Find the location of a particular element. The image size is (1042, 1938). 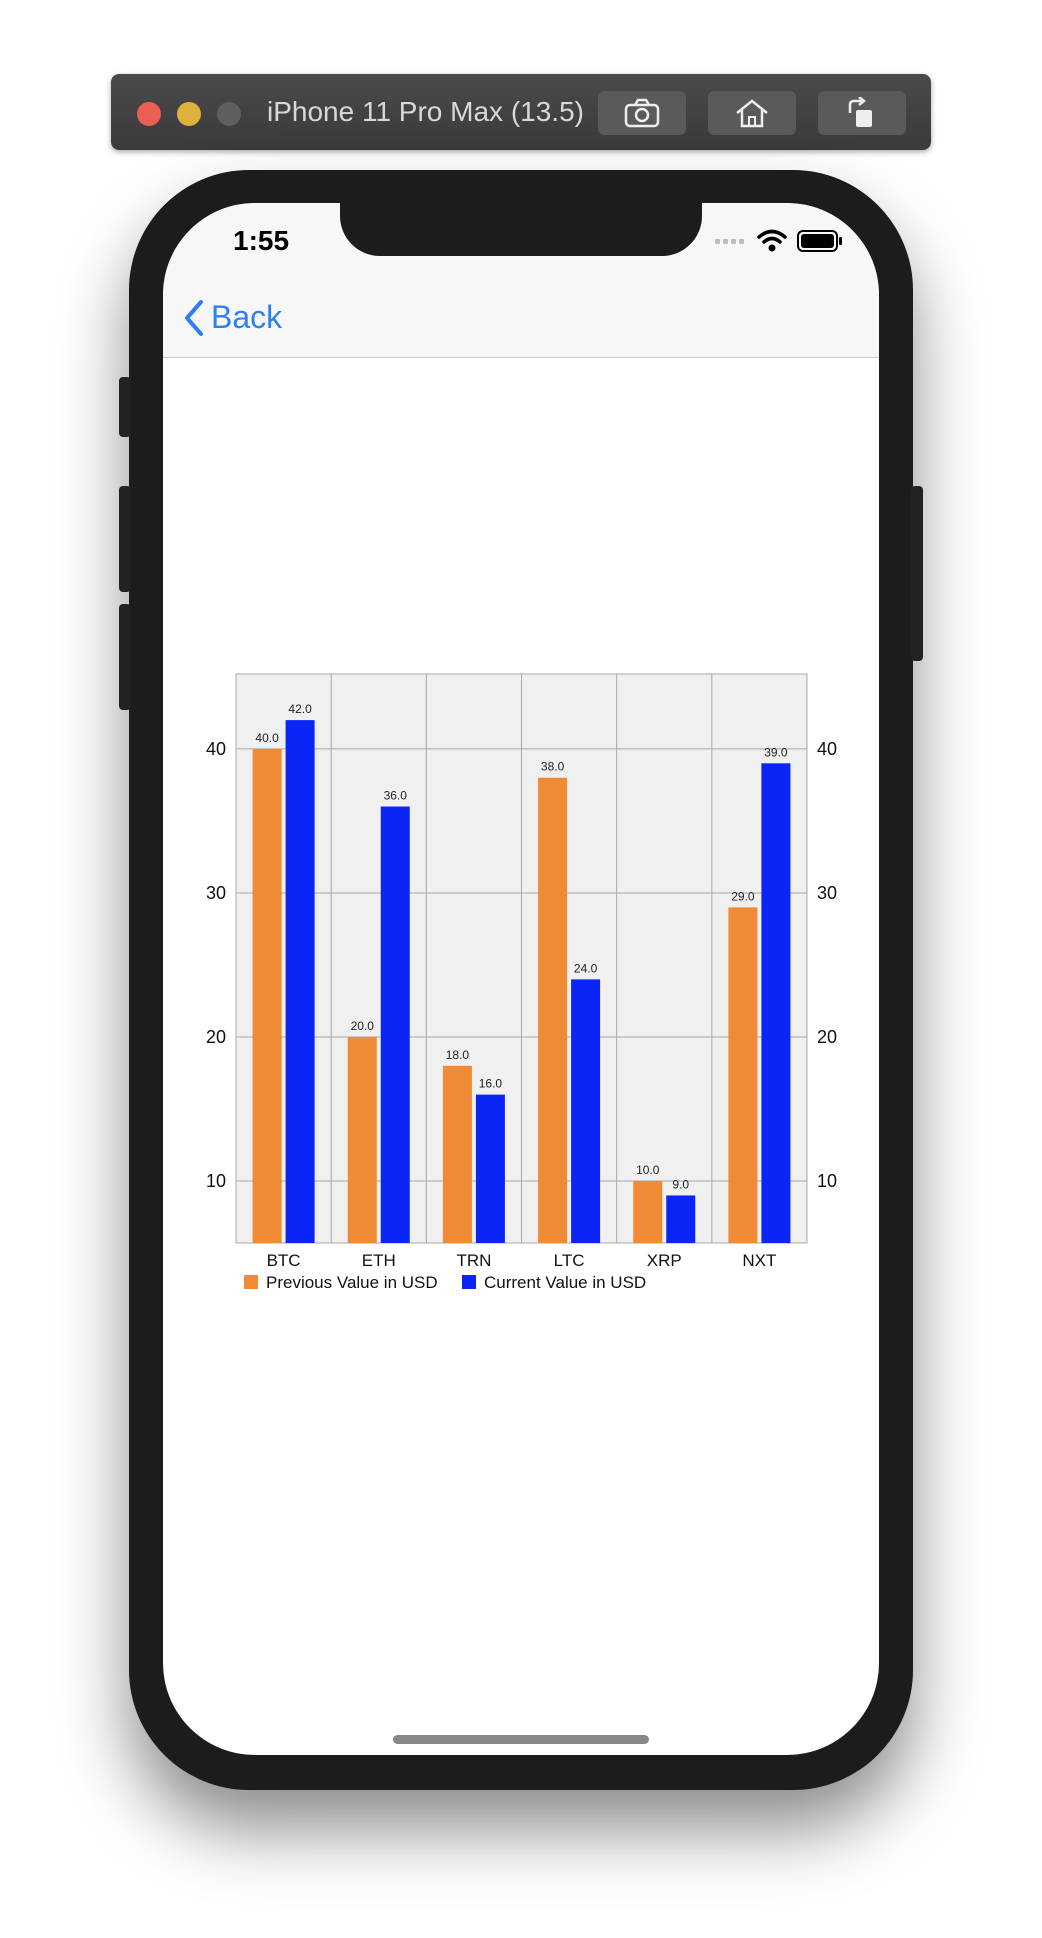

legend-entry: Previous Value in USD is located at coordinates (352, 1282).